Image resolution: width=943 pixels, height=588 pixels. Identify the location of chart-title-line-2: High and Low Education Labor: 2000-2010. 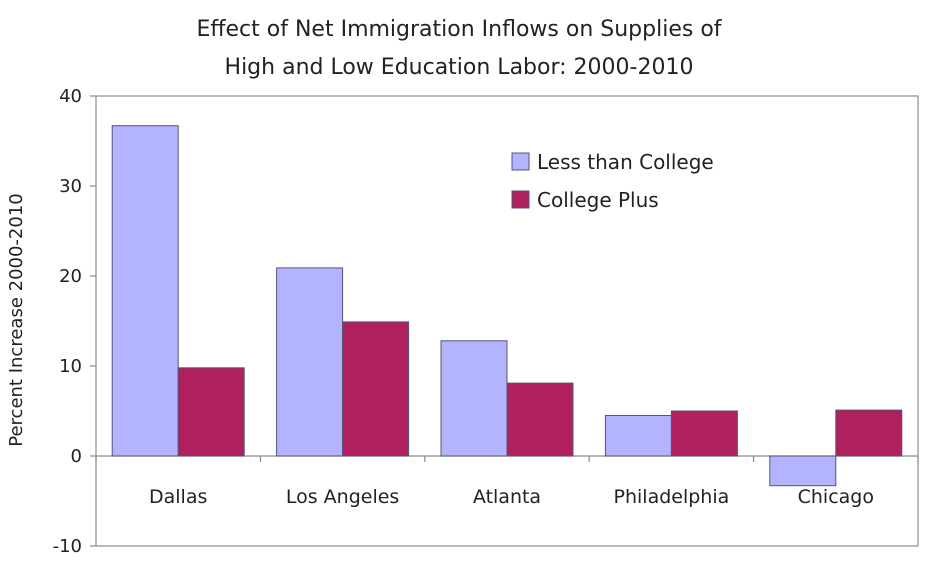
(459, 67).